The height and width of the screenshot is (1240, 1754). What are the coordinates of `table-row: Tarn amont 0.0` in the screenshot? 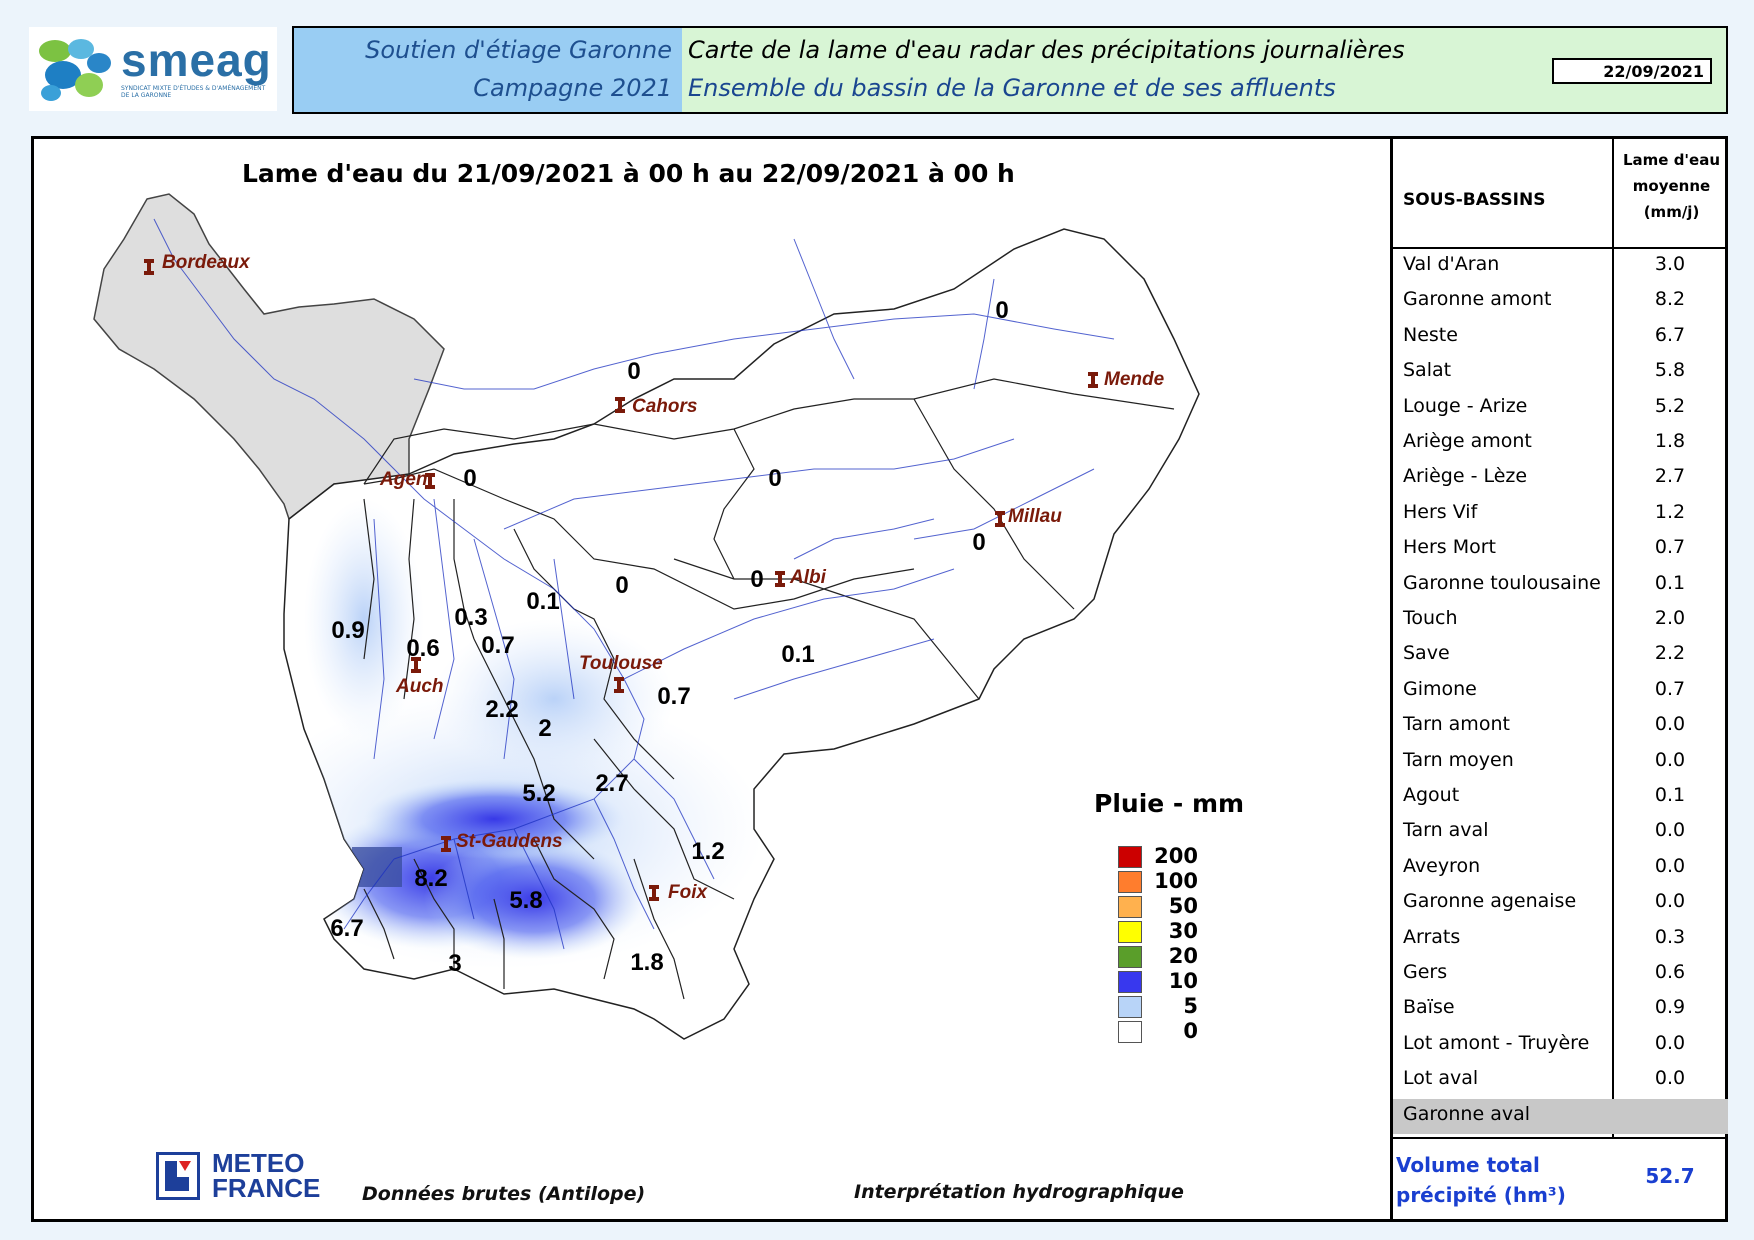 It's located at (1560, 726).